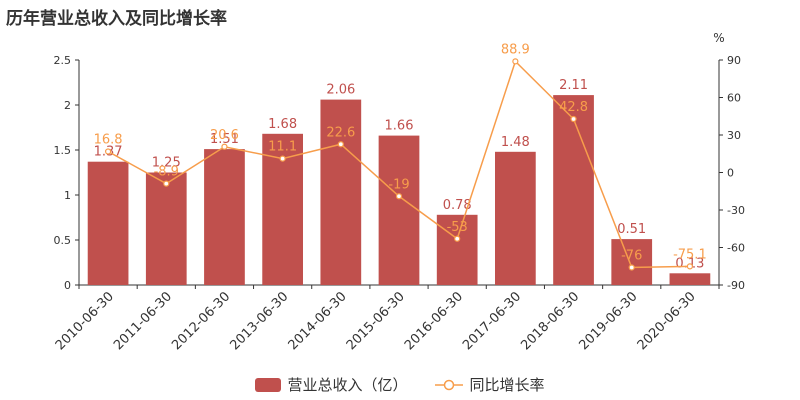 Image resolution: width=800 pixels, height=400 pixels. I want to click on chart-title: 历年营业总收入及同比增长率, so click(116, 19).